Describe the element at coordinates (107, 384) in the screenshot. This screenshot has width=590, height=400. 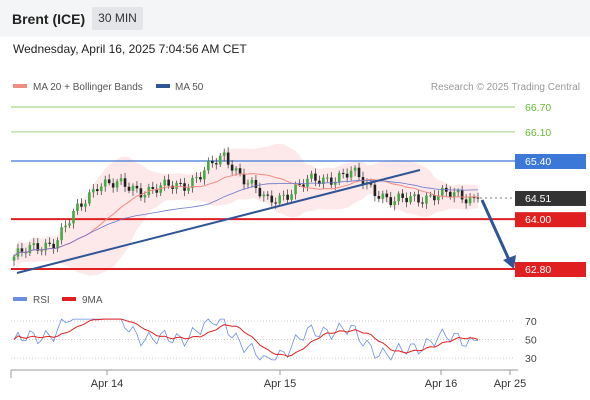
I see `x-tick-label: Apr 14` at that location.